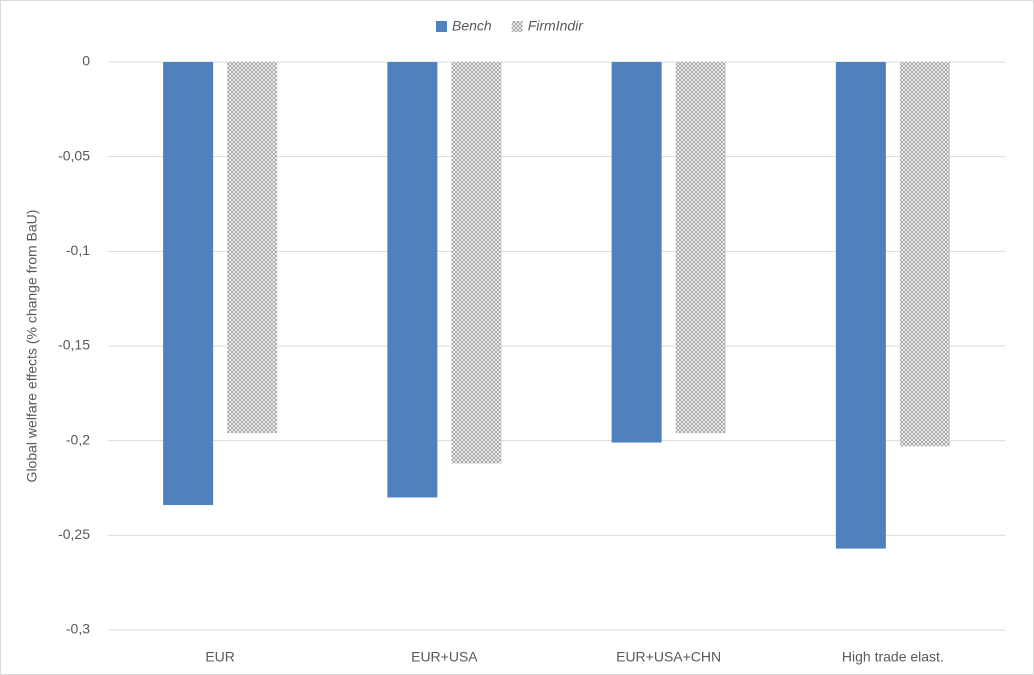  What do you see at coordinates (74, 534) in the screenshot?
I see `y-tick-label: -0,25` at bounding box center [74, 534].